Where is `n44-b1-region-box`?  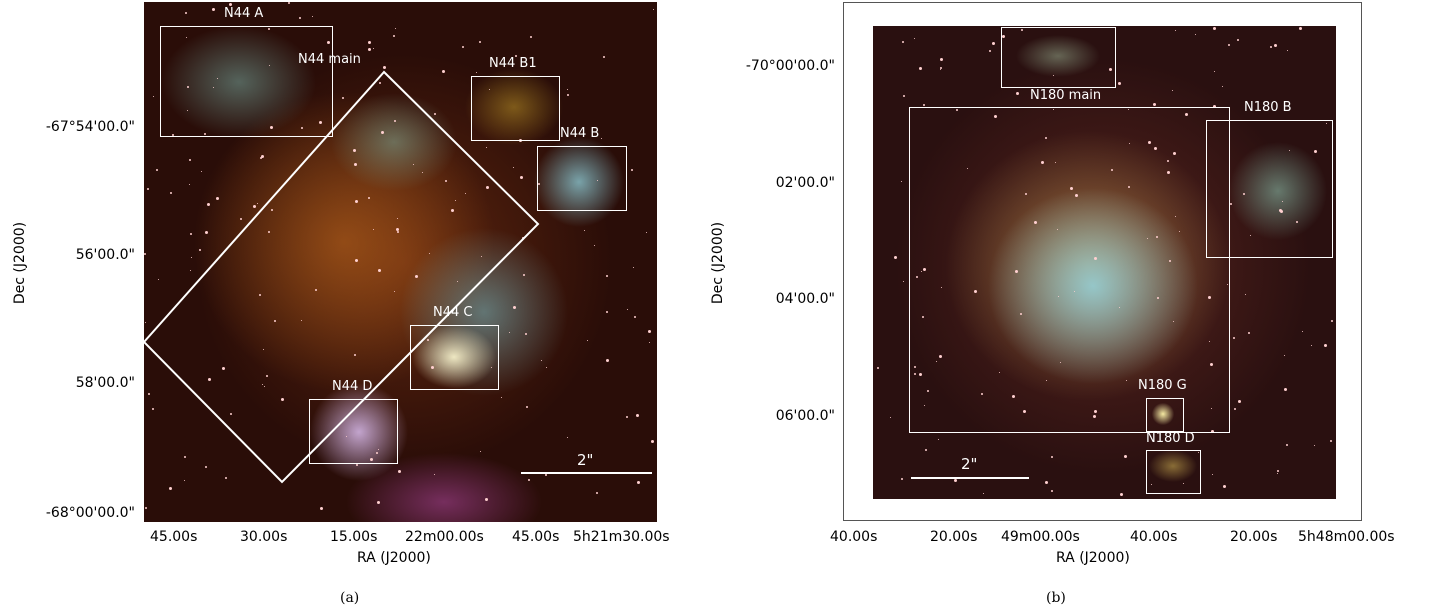 n44-b1-region-box is located at coordinates (515, 108).